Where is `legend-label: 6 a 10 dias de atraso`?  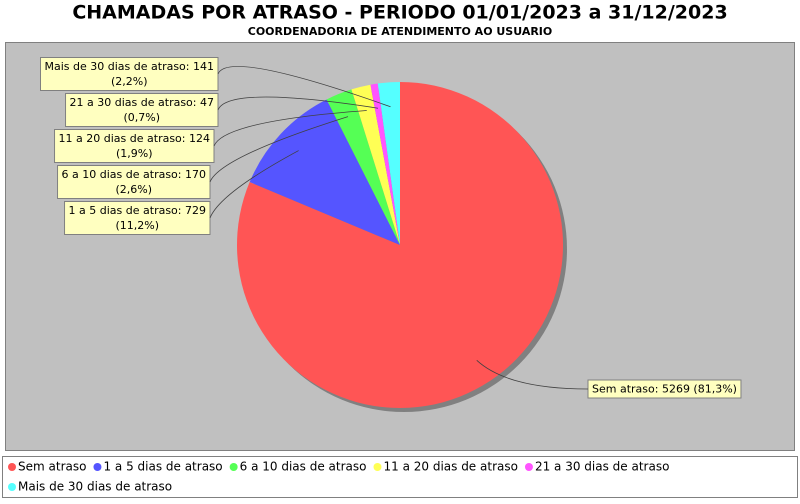 legend-label: 6 a 10 dias de atraso is located at coordinates (303, 467).